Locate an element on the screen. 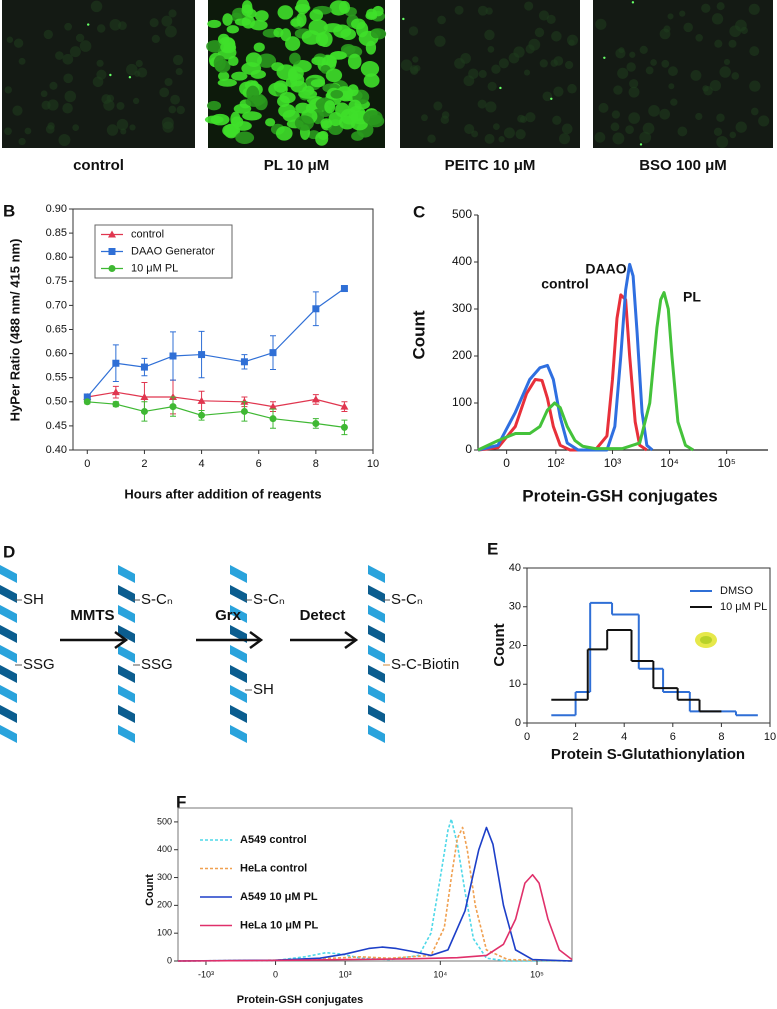  y-tick-label: 0.70 is located at coordinates (56, 305).